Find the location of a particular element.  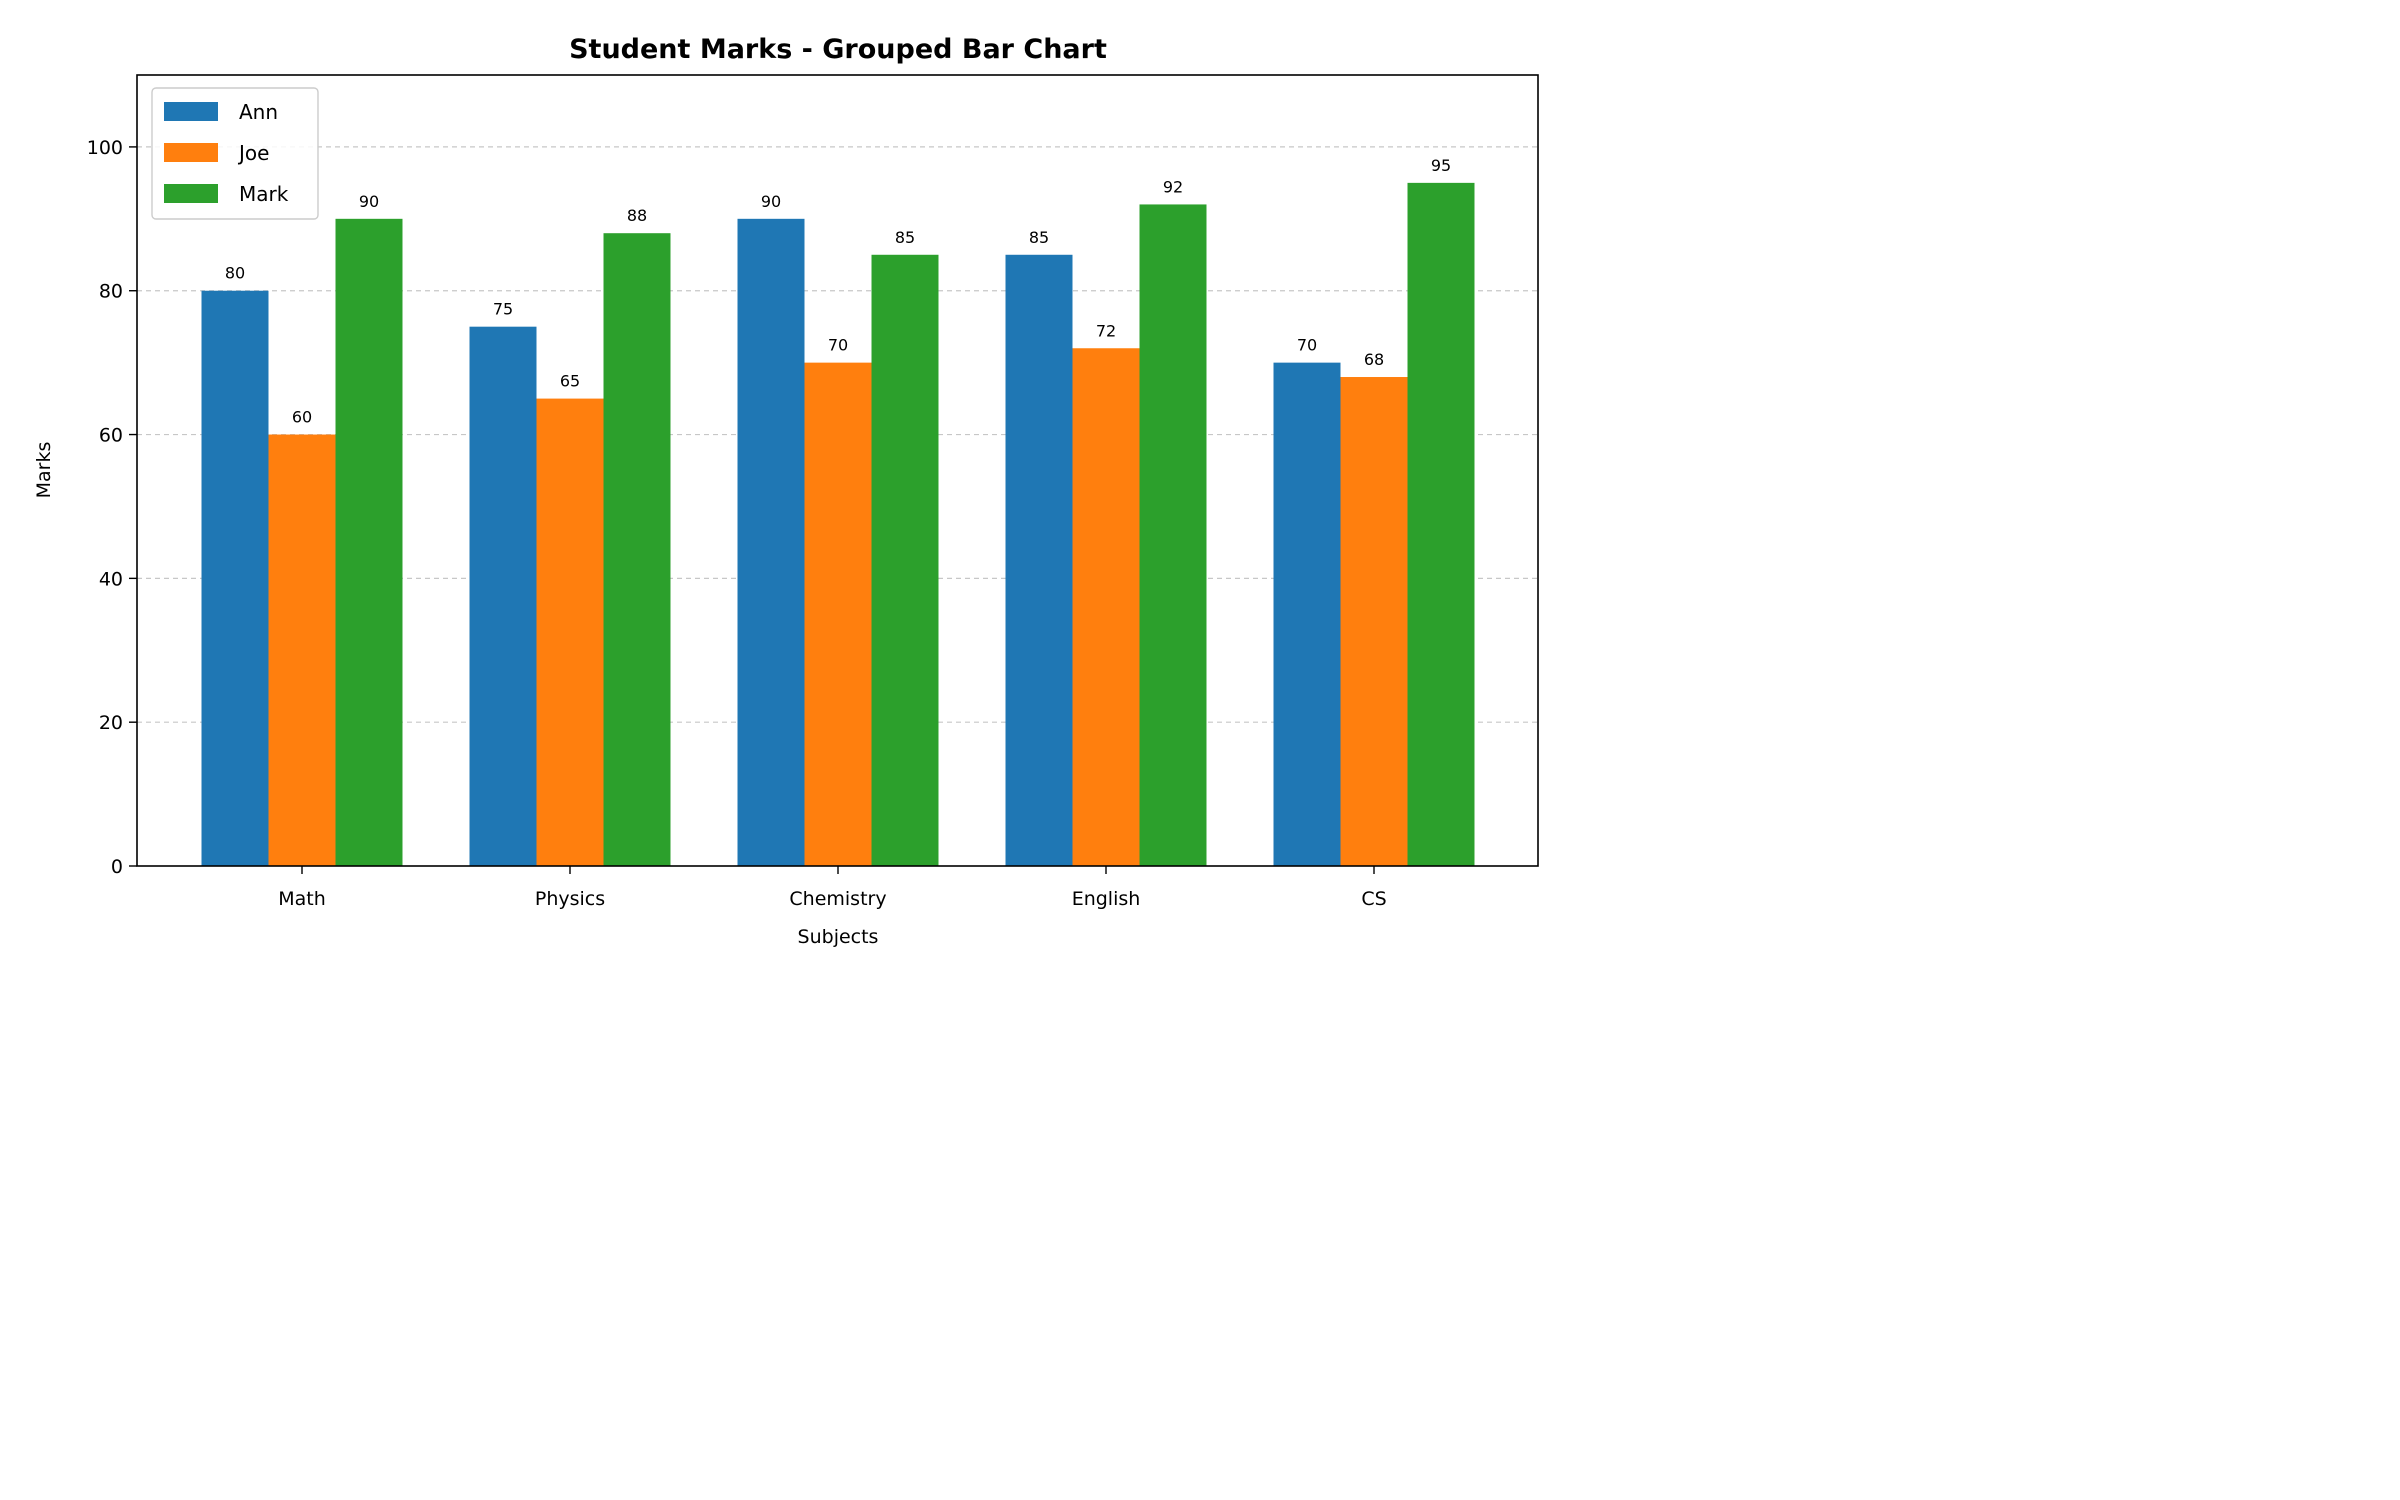

data-labels: 80 75 90 85 70 60 65 70 72 68 90 88 85 92 95 is located at coordinates (838, 291).